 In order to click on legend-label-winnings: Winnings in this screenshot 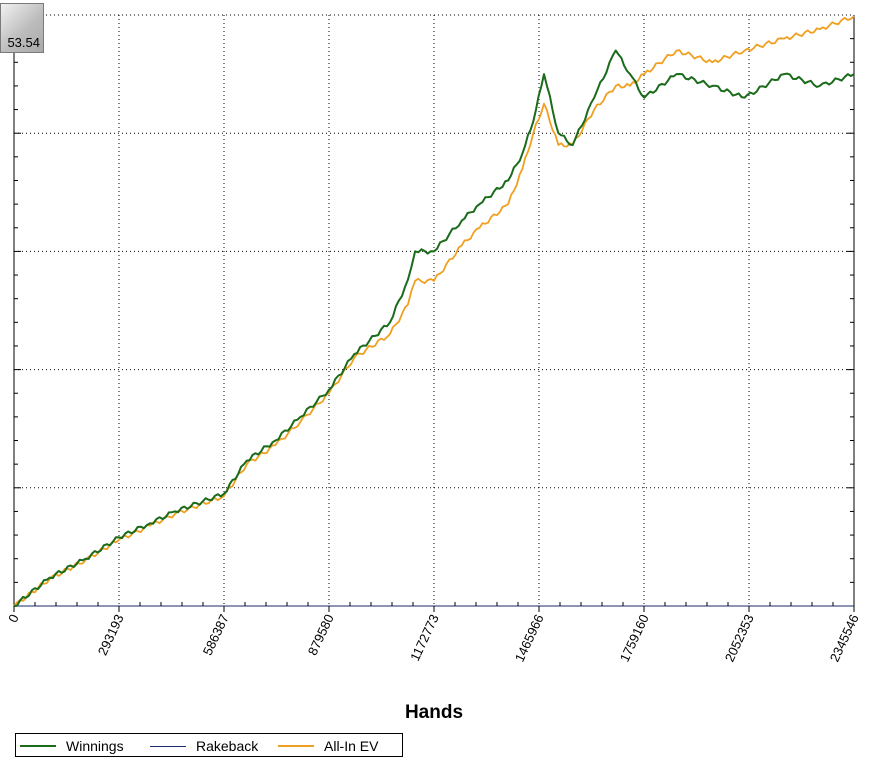, I will do `click(95, 746)`.